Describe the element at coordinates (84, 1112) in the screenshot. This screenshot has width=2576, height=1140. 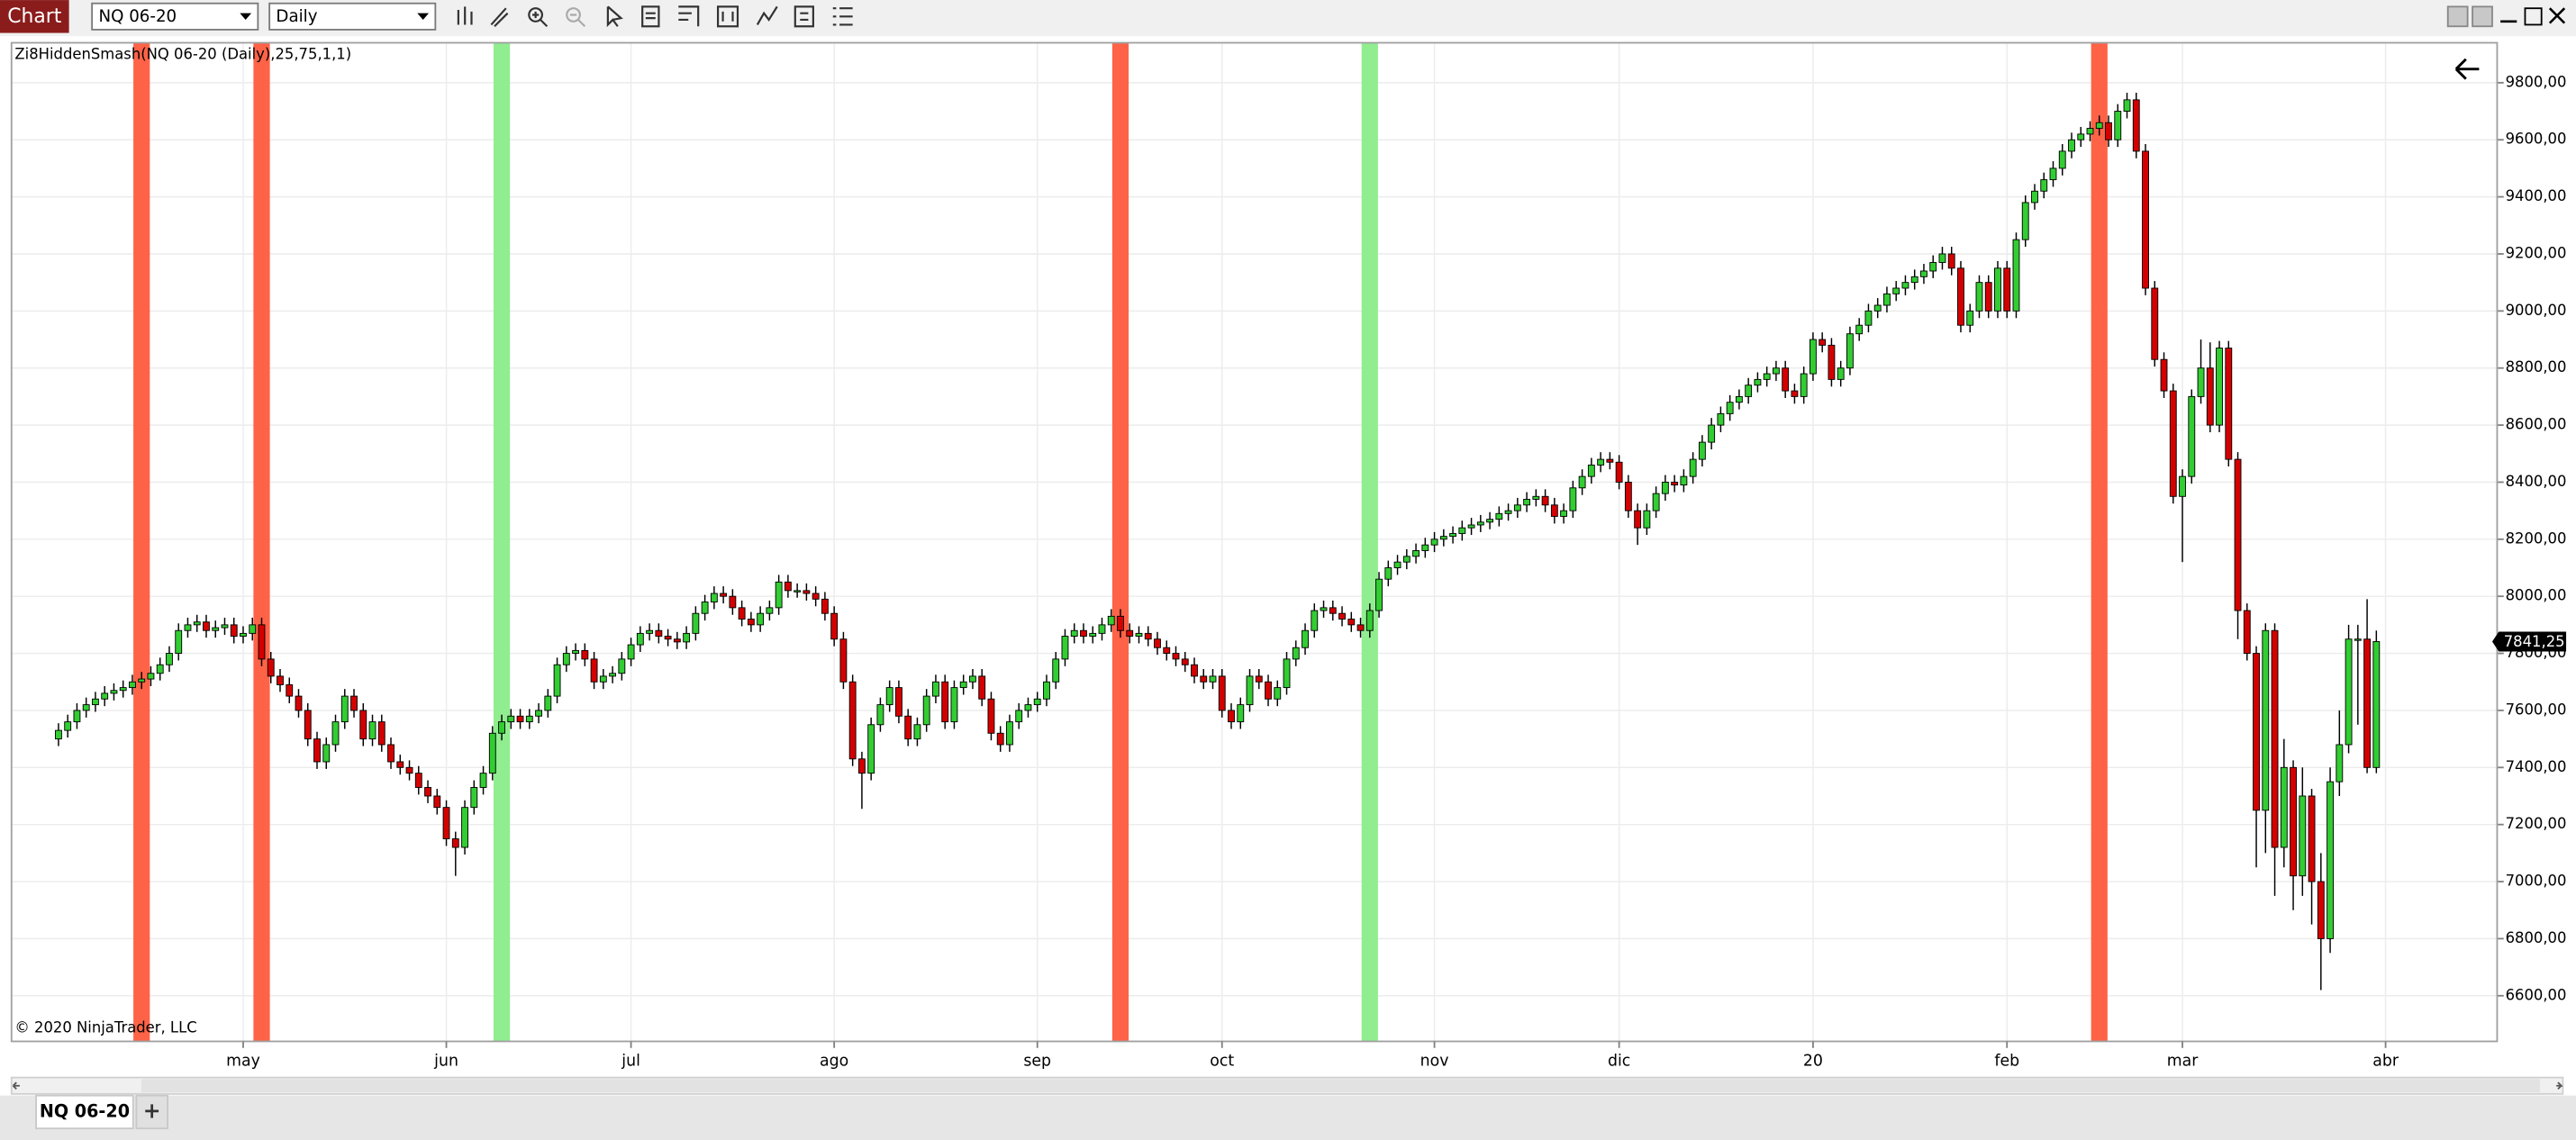
I see `tab` at that location.